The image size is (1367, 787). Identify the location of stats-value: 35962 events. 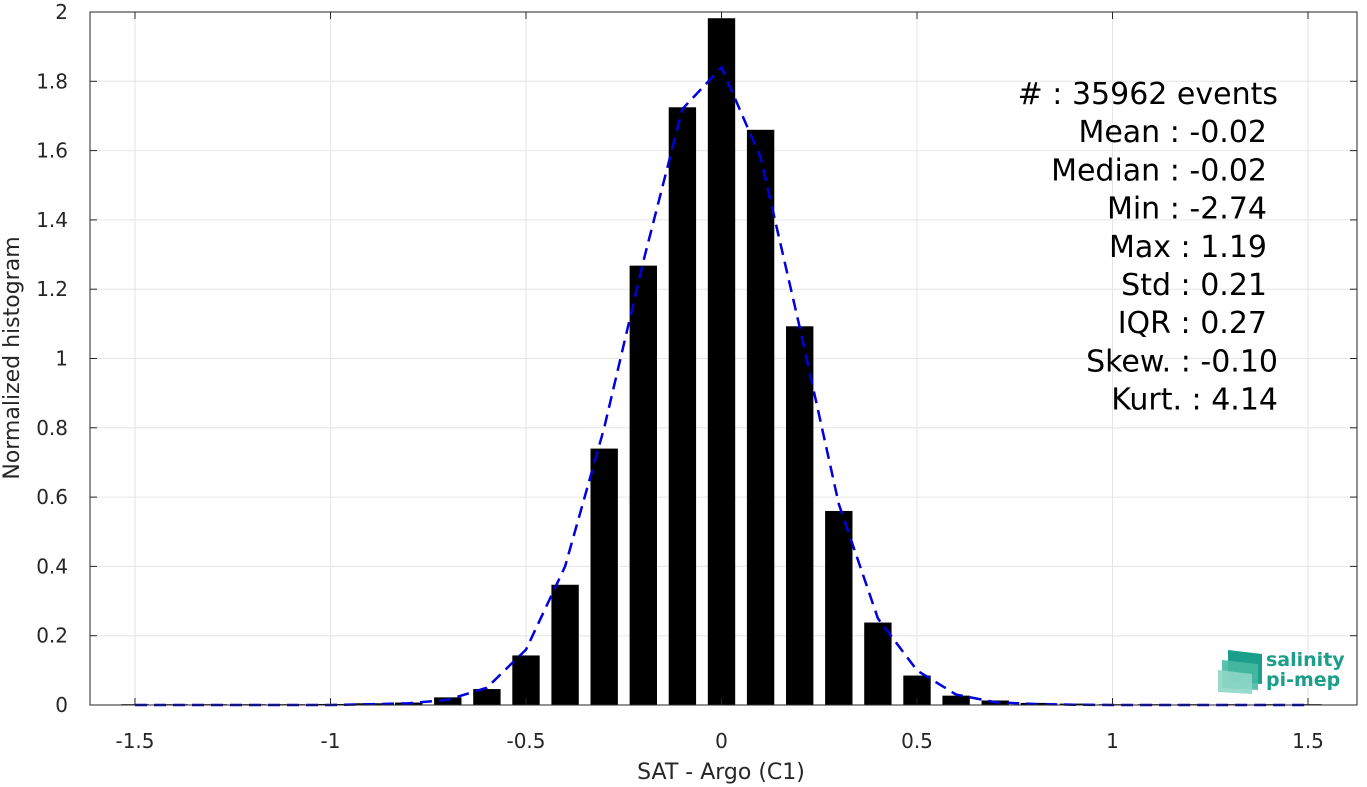
(1175, 94).